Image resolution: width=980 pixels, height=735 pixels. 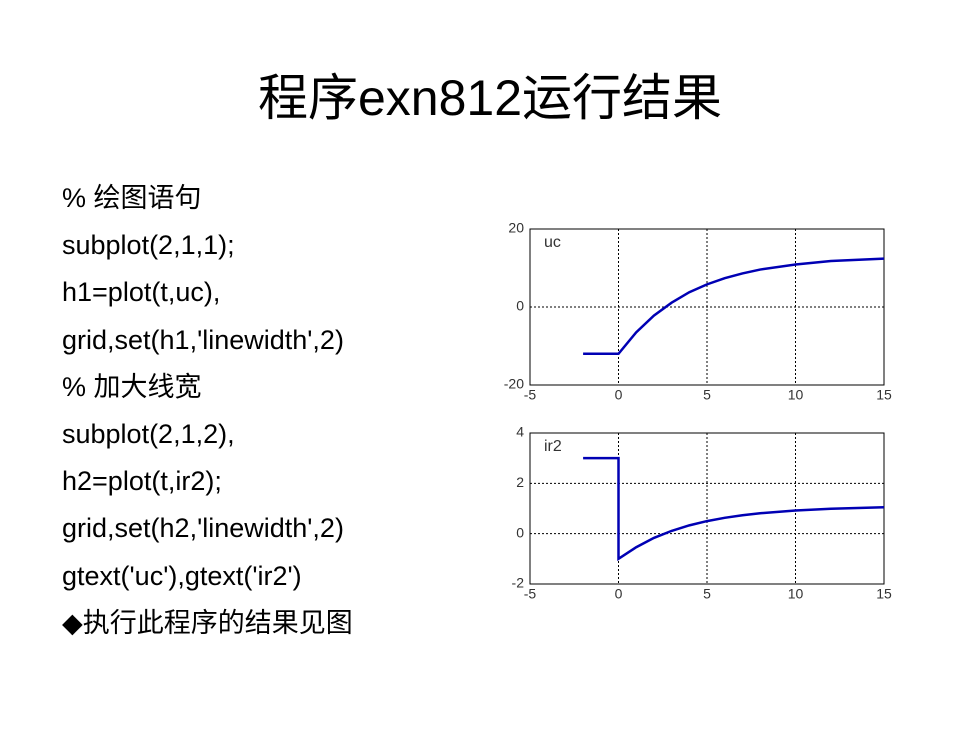 I want to click on code-line: gtext('uc'),gtext('ir2'), so click(x=182, y=575).